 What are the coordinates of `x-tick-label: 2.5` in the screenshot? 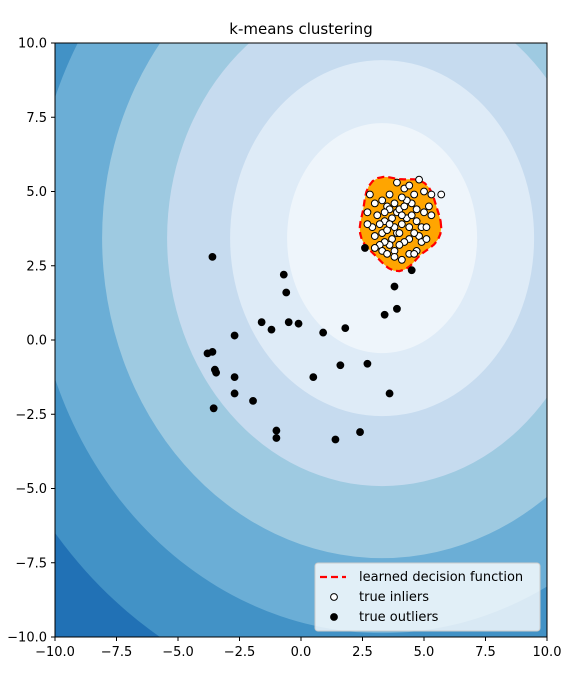 It's located at (362, 652).